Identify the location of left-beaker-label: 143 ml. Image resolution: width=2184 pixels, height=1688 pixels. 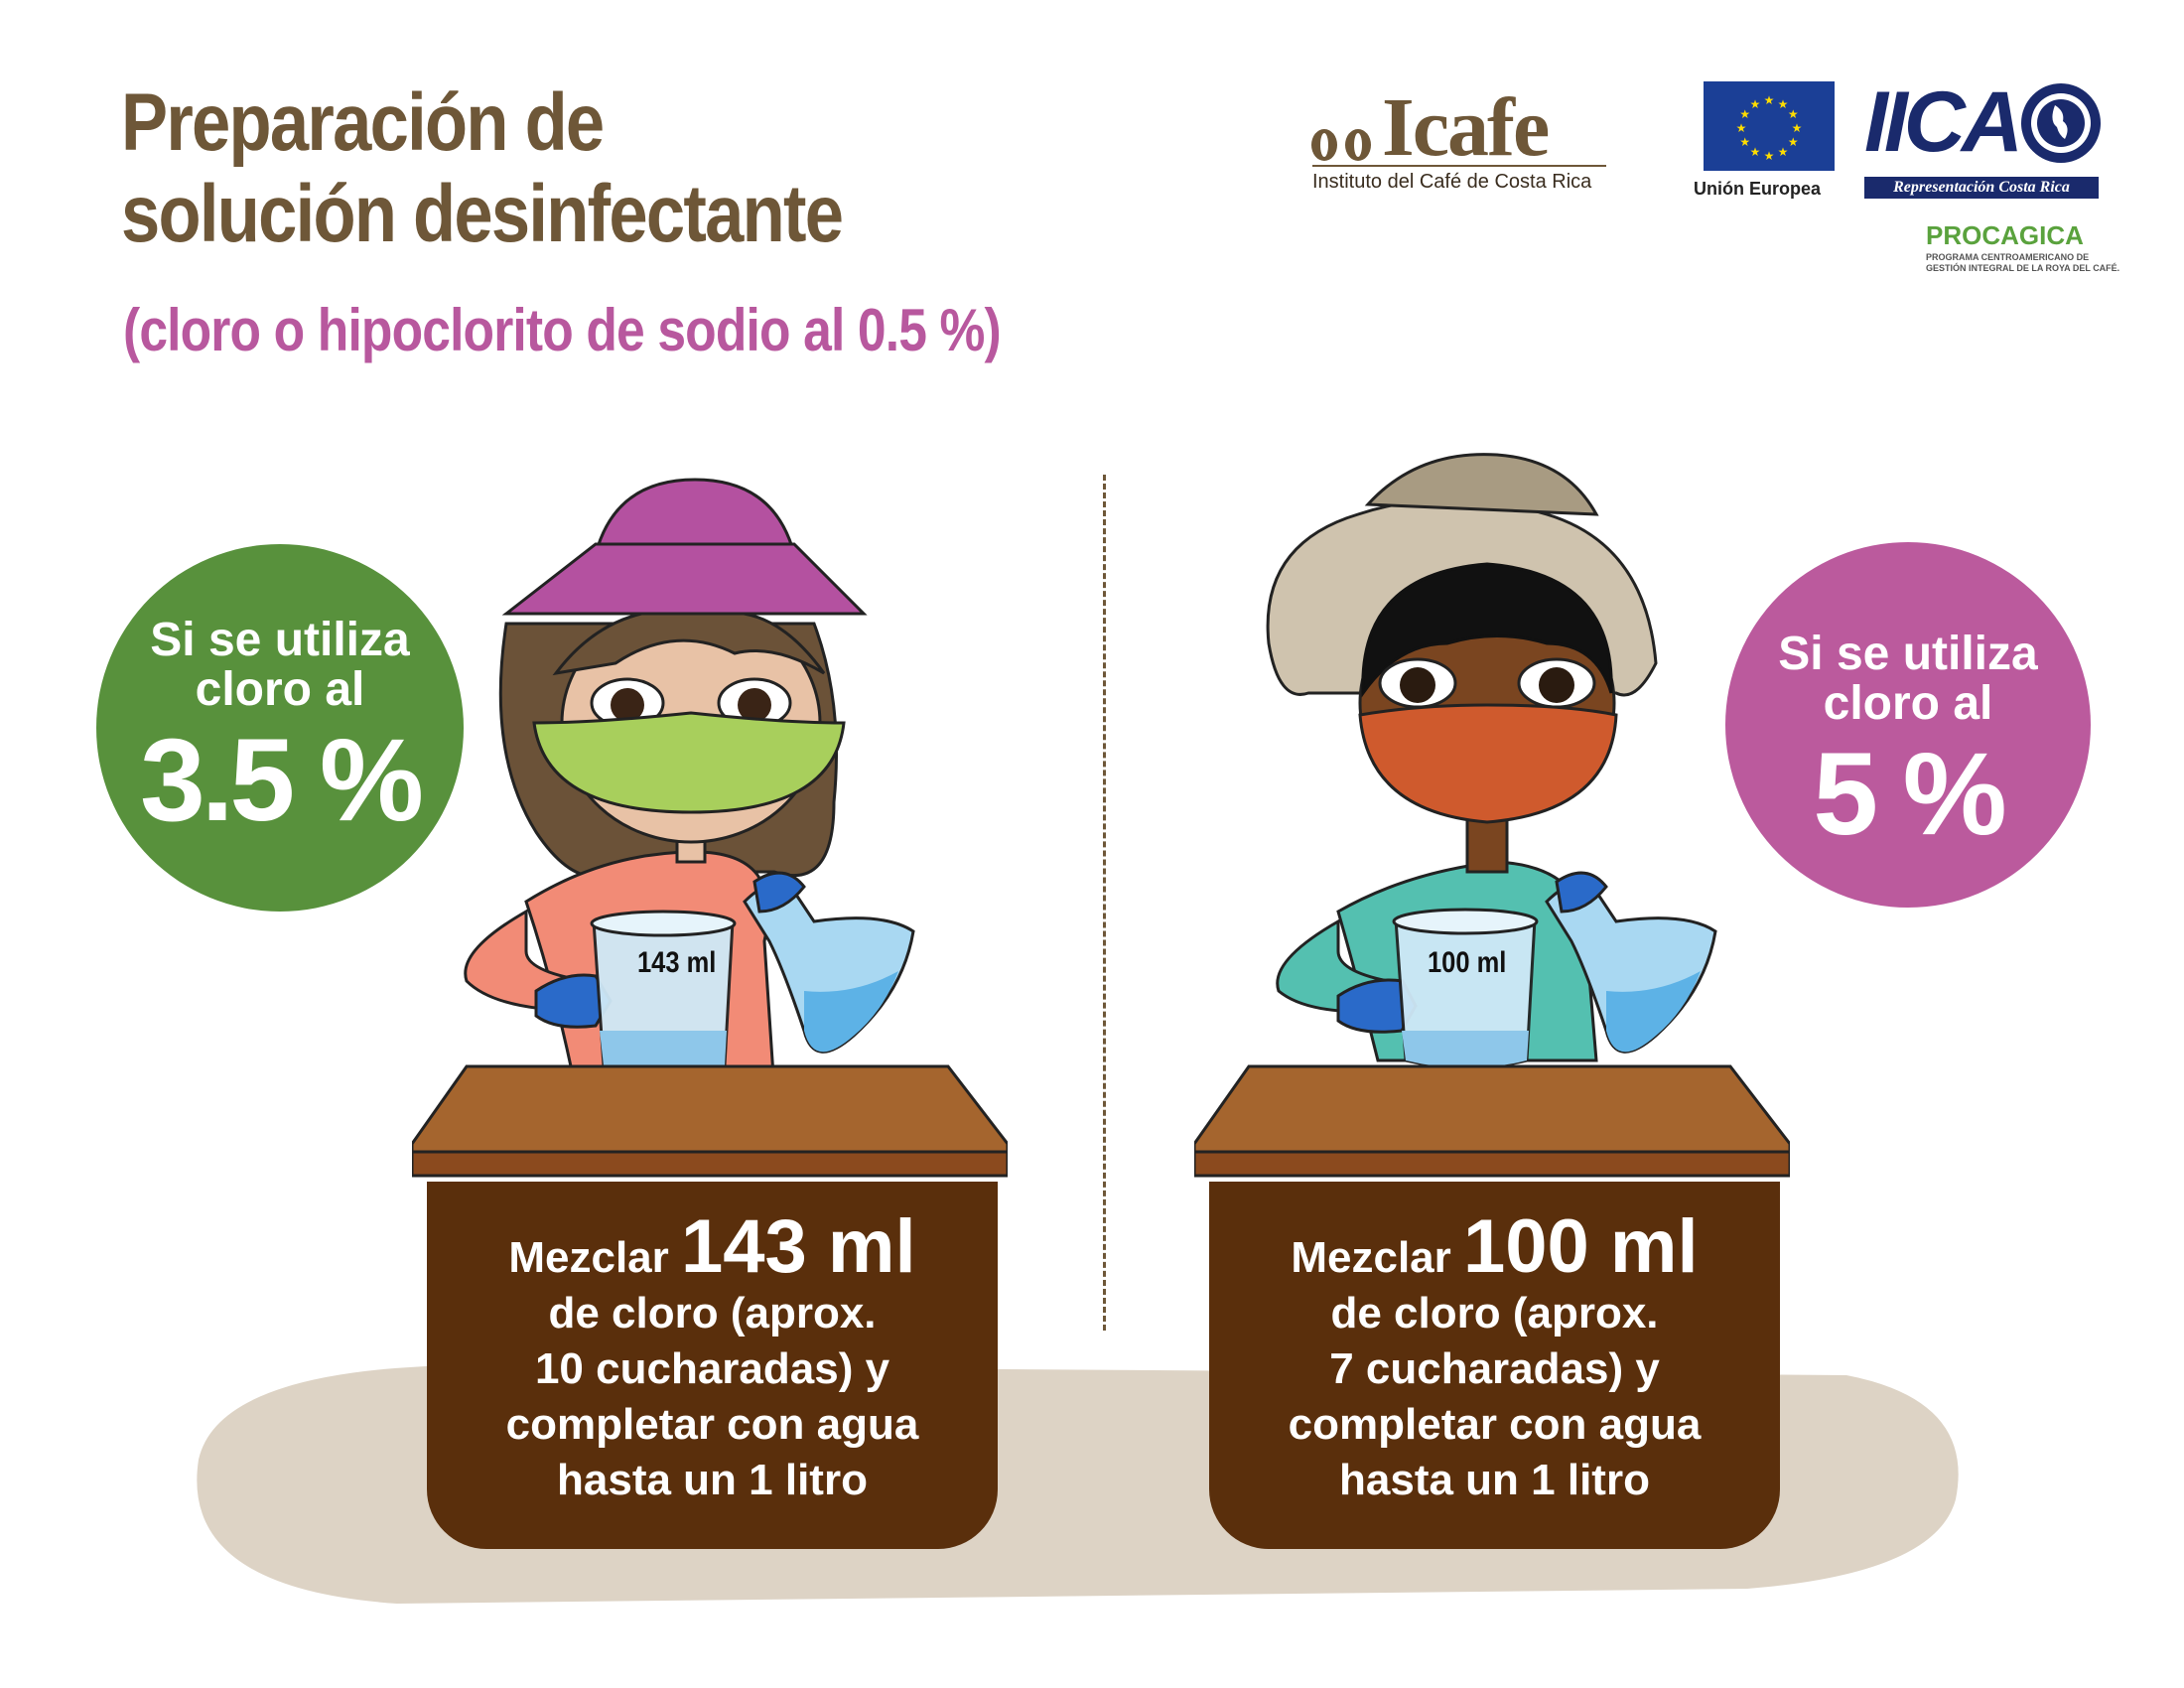
(677, 962).